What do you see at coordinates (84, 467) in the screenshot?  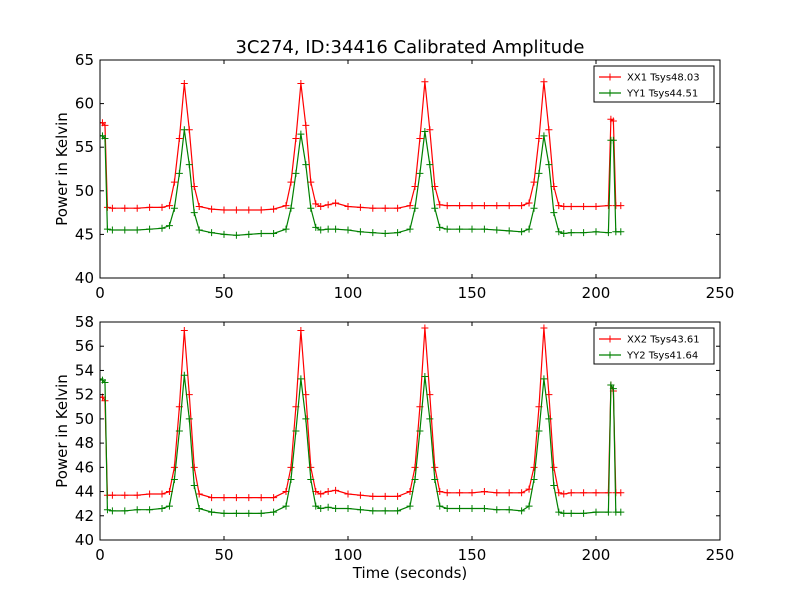 I see `y-tick-label: 46` at bounding box center [84, 467].